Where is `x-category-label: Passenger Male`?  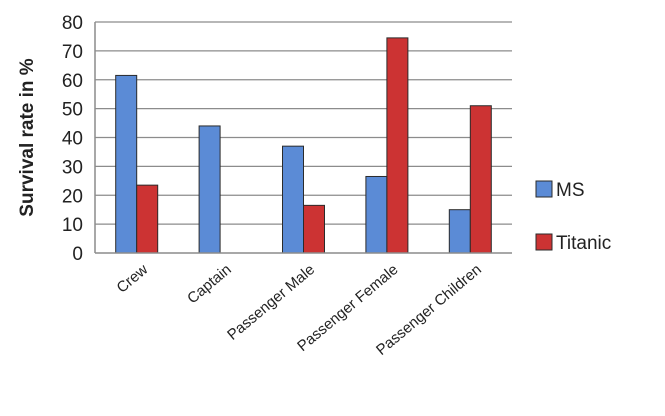 x-category-label: Passenger Male is located at coordinates (271, 302).